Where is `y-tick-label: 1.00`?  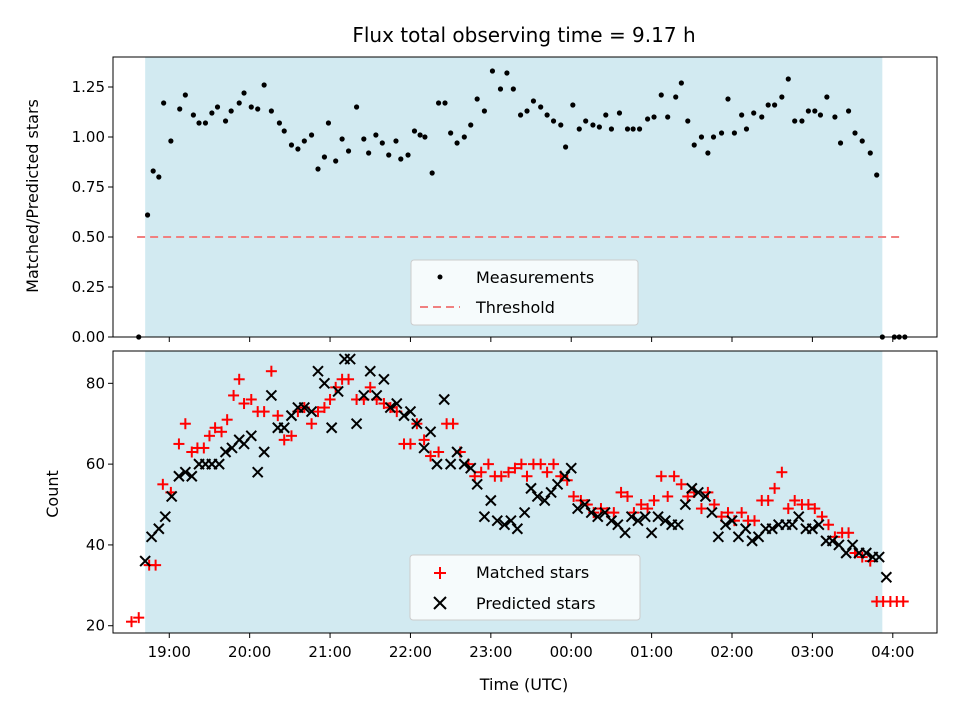 y-tick-label: 1.00 is located at coordinates (88, 137).